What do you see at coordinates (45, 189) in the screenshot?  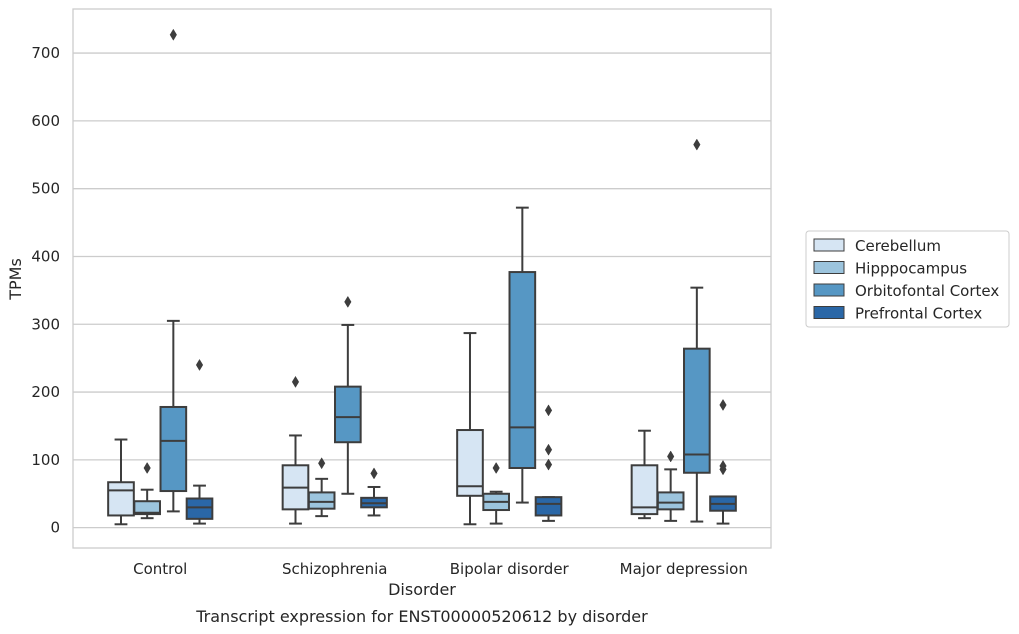 I see `y-tick-label: 500` at bounding box center [45, 189].